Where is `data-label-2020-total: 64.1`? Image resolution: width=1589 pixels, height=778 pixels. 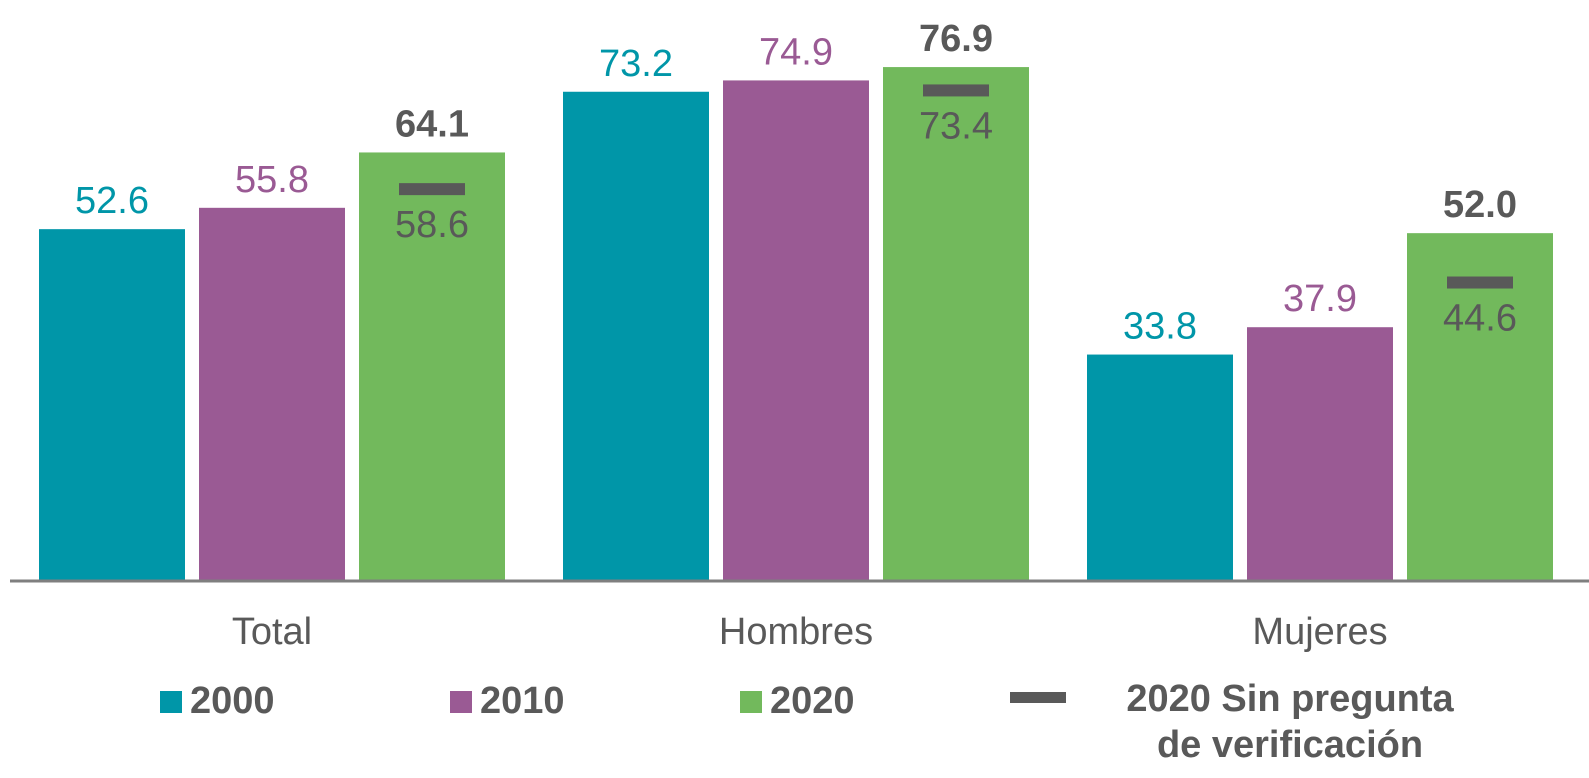
data-label-2020-total: 64.1 is located at coordinates (432, 124).